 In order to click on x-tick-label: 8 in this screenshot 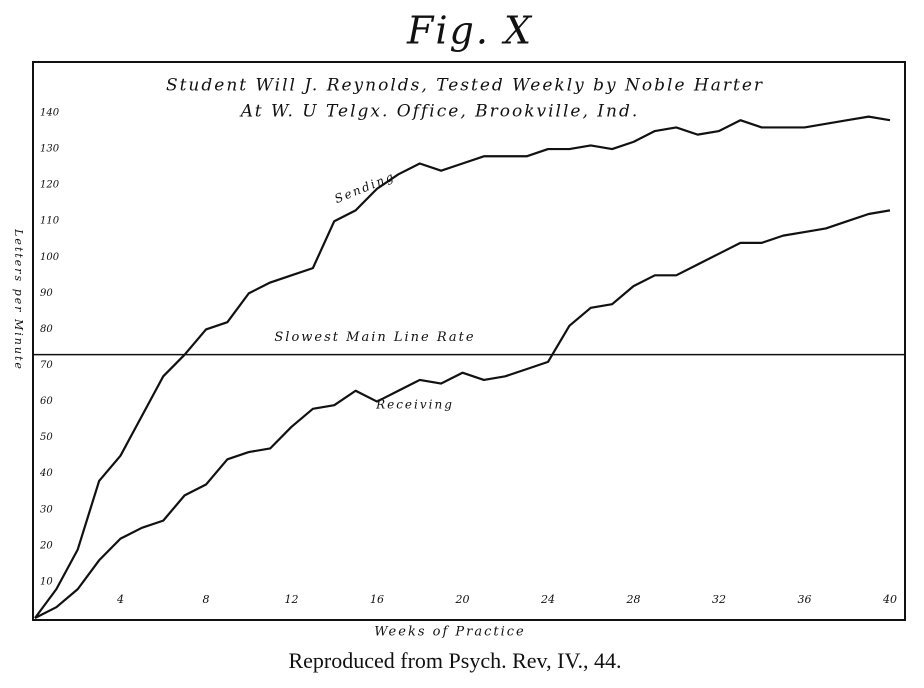, I will do `click(206, 599)`.